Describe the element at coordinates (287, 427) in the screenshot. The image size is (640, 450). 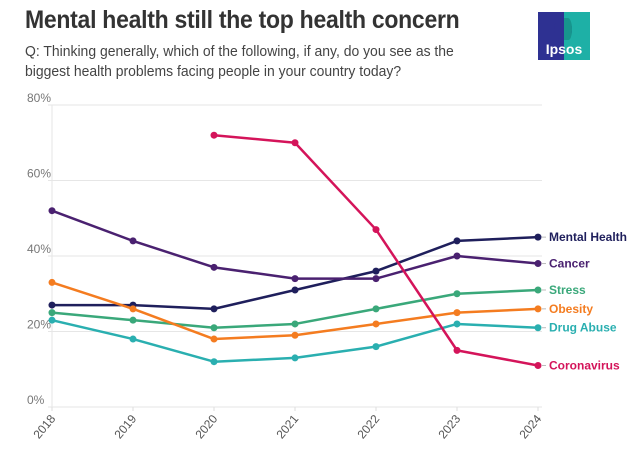
I see `x-tick-label: 2021` at that location.